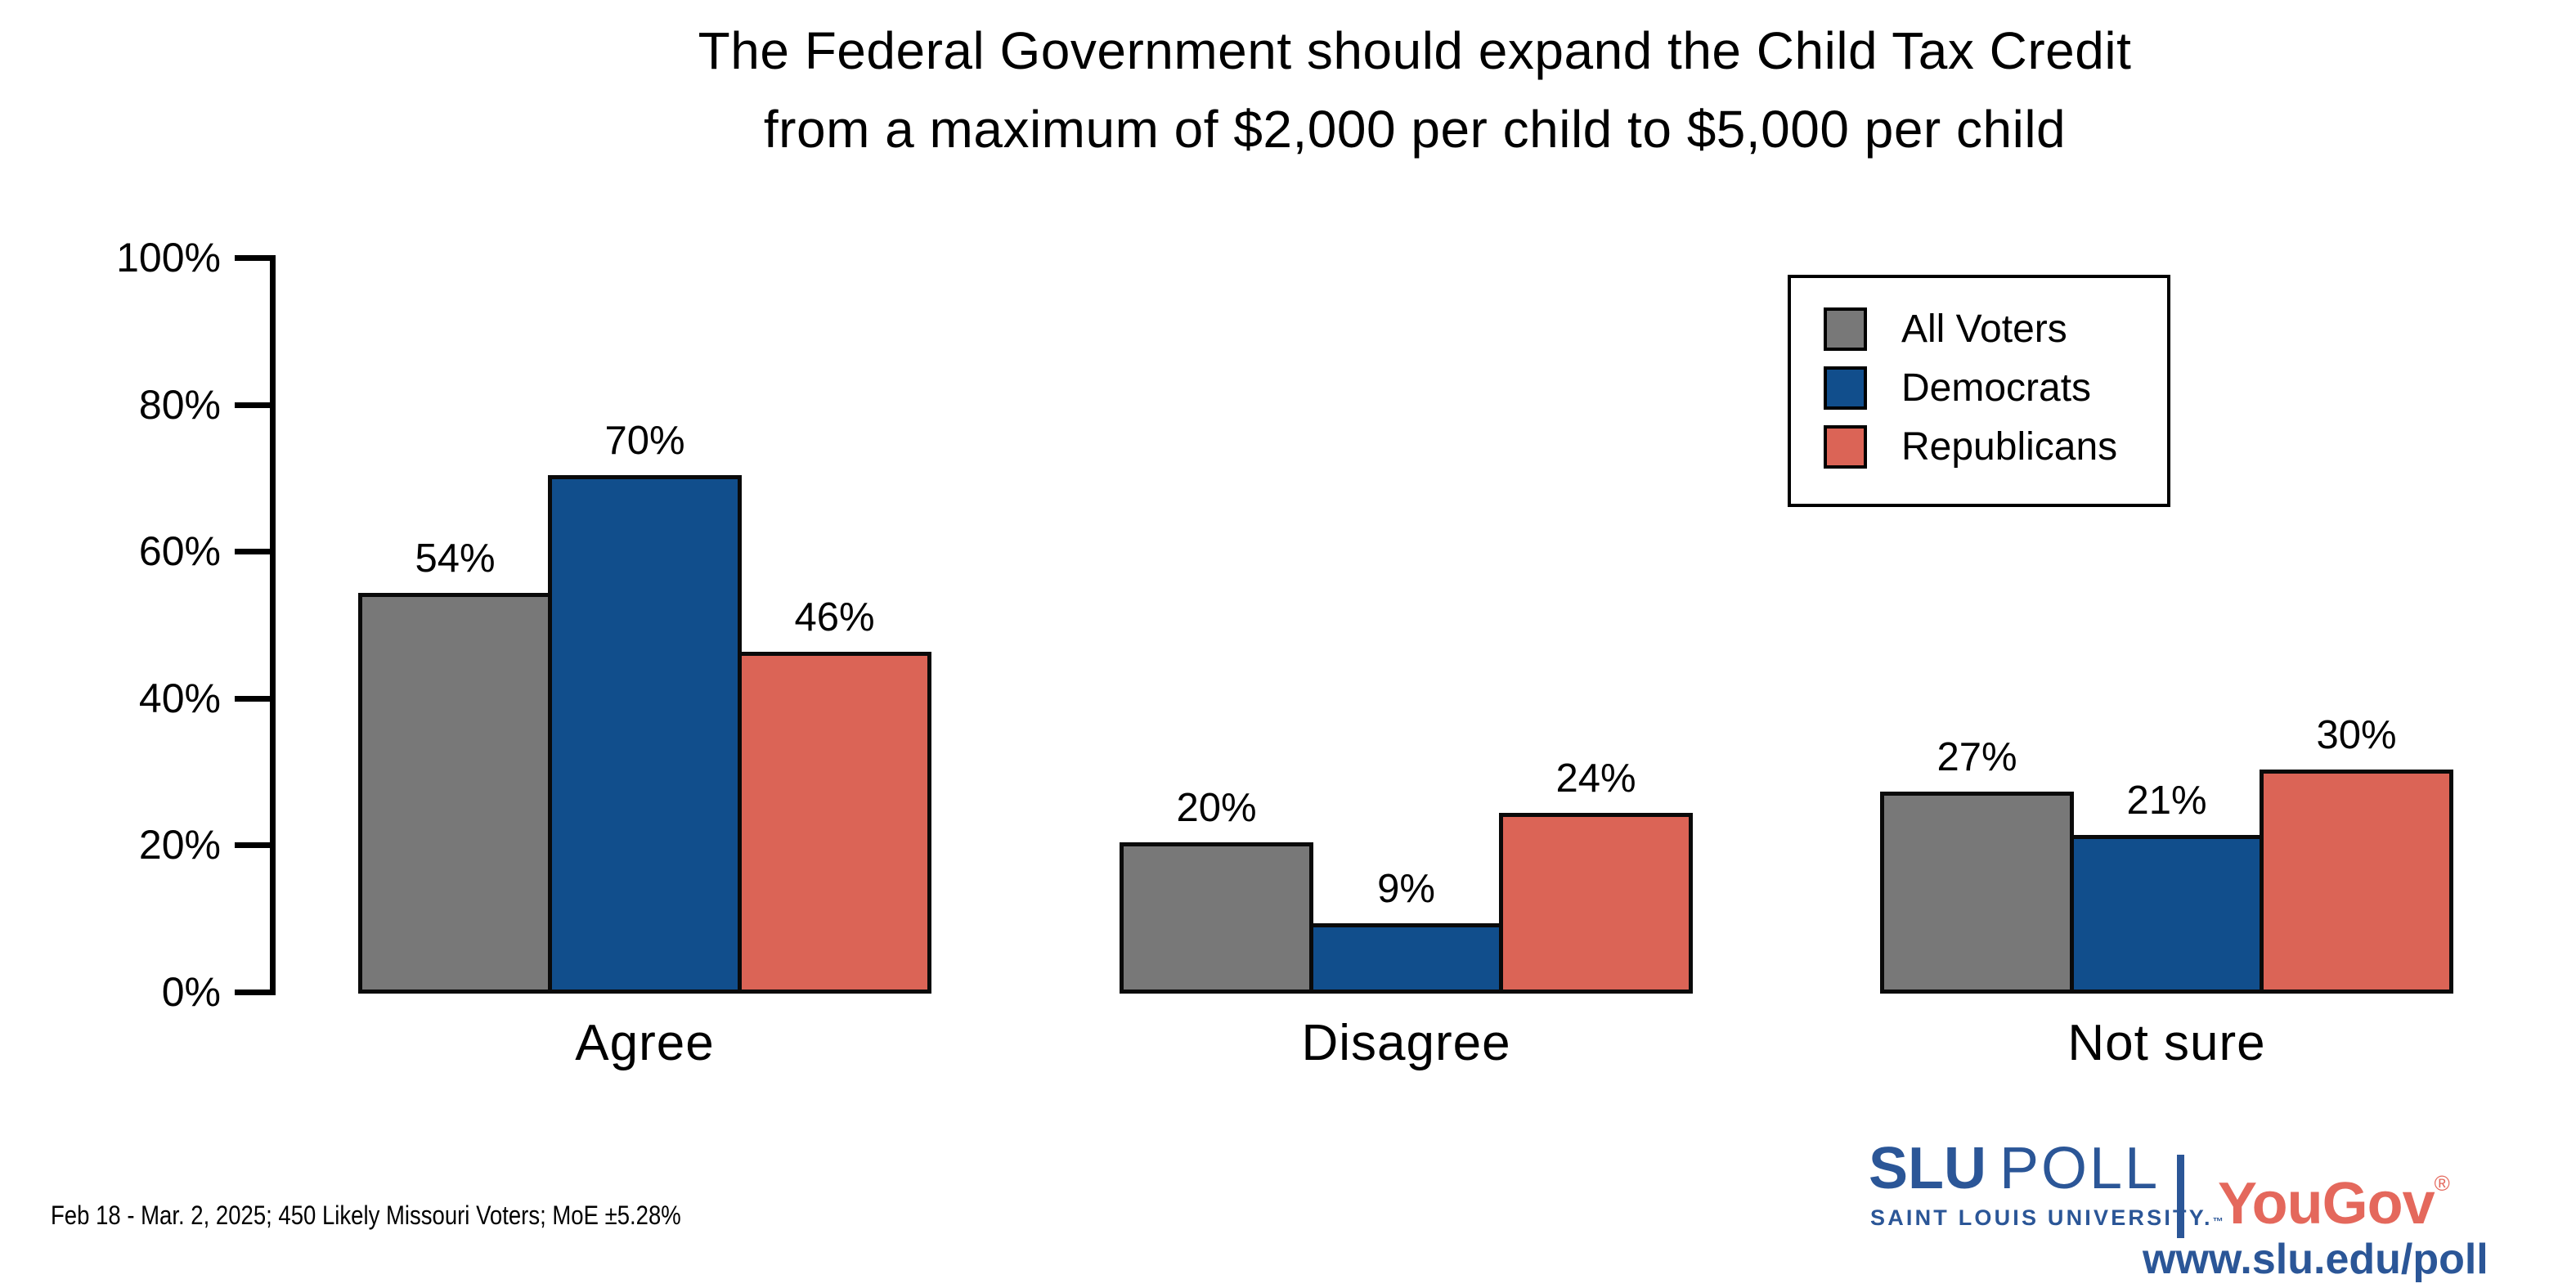 Image resolution: width=2576 pixels, height=1288 pixels. Describe the element at coordinates (1216, 918) in the screenshot. I see `bar-disagree-all-voters` at that location.